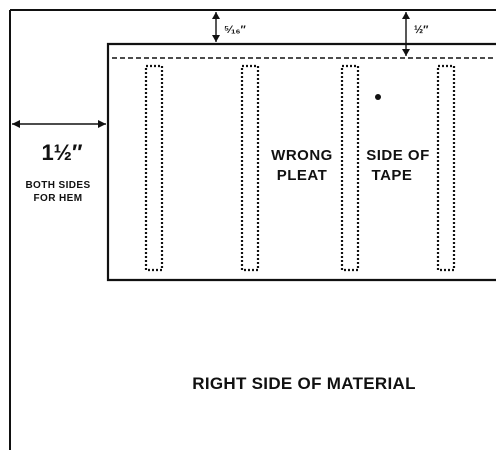 Image resolution: width=500 pixels, height=458 pixels. Describe the element at coordinates (392, 175) in the screenshot. I see `tape-side-line2: TAPE` at that location.